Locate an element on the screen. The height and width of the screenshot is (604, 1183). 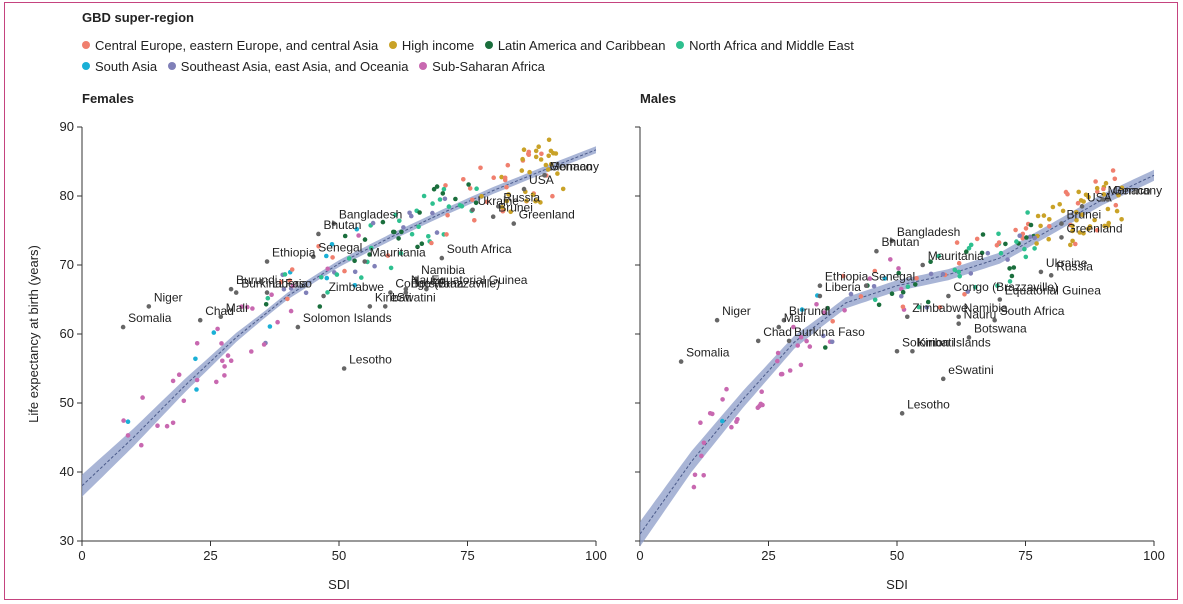
y-tick-label: 80 is located at coordinates (67, 195).